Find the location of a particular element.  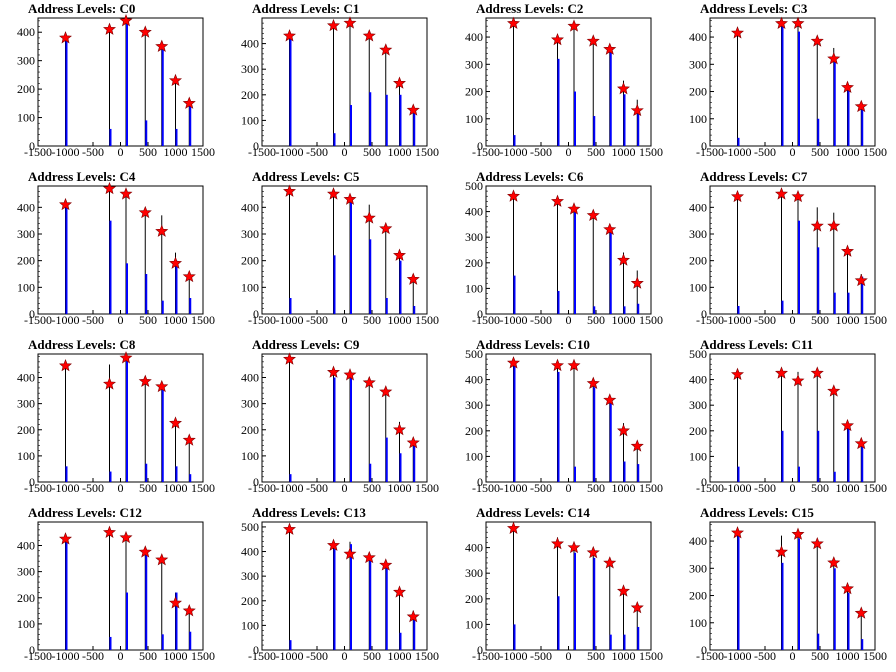

chart-title: Address Levels: C14 is located at coordinates (533, 512).